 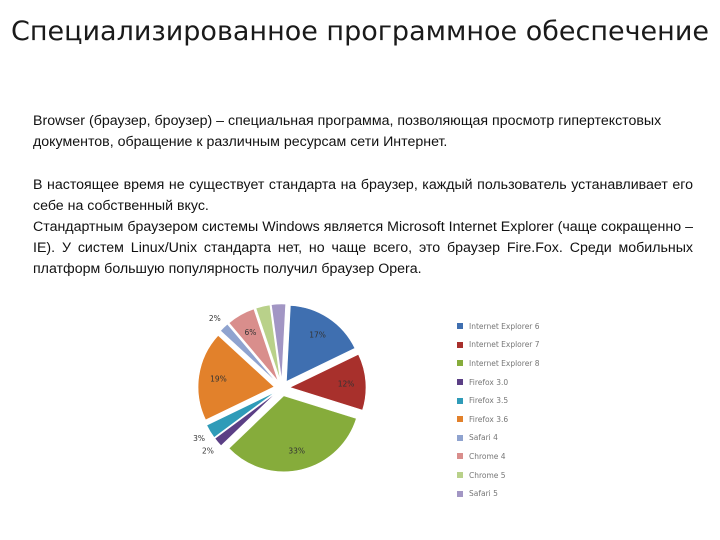 I want to click on pie-label-firefox-3-6: 19%, so click(x=218, y=379).